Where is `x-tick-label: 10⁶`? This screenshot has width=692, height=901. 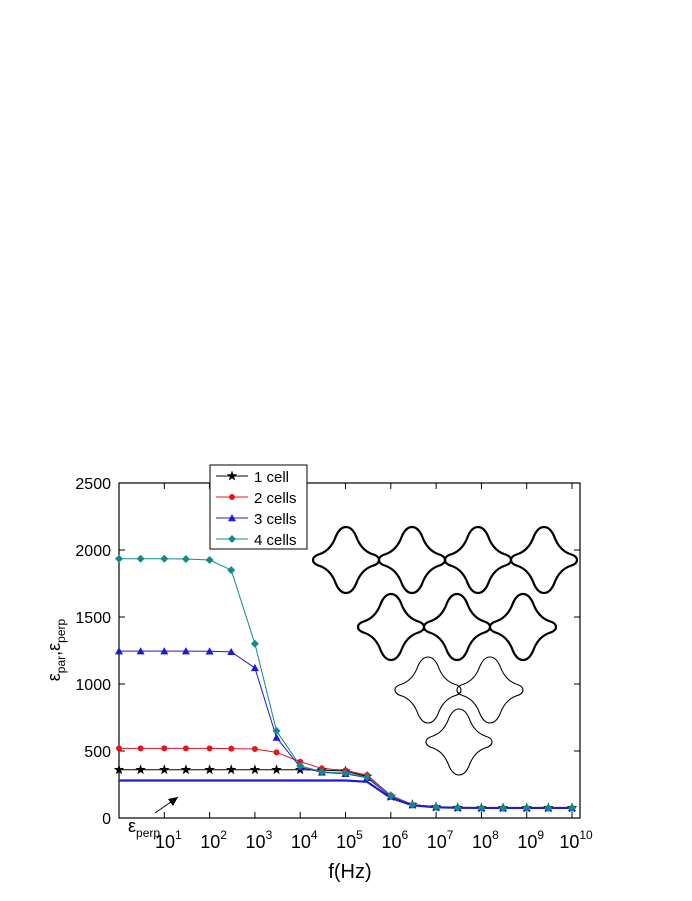 x-tick-label: 10⁶ is located at coordinates (394, 840).